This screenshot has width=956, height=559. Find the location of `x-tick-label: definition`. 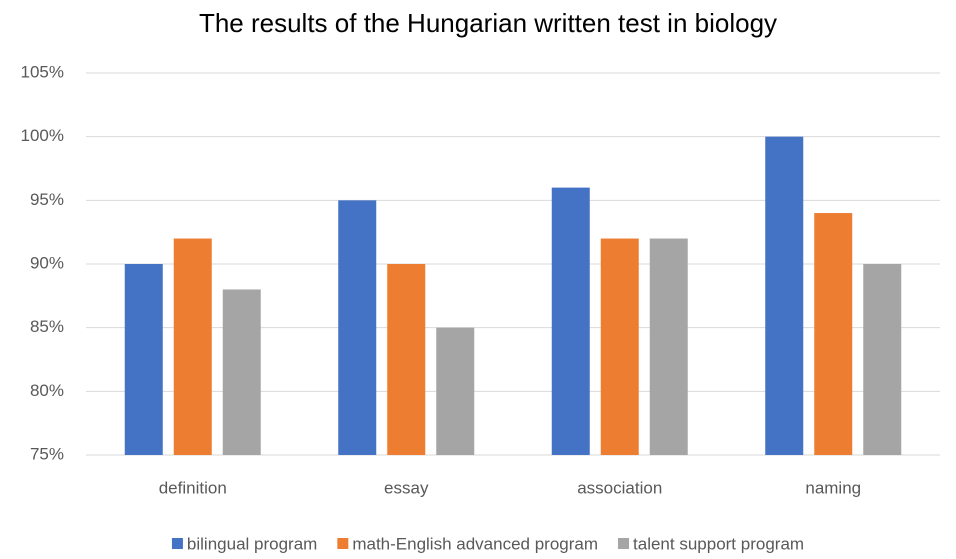

x-tick-label: definition is located at coordinates (193, 487).